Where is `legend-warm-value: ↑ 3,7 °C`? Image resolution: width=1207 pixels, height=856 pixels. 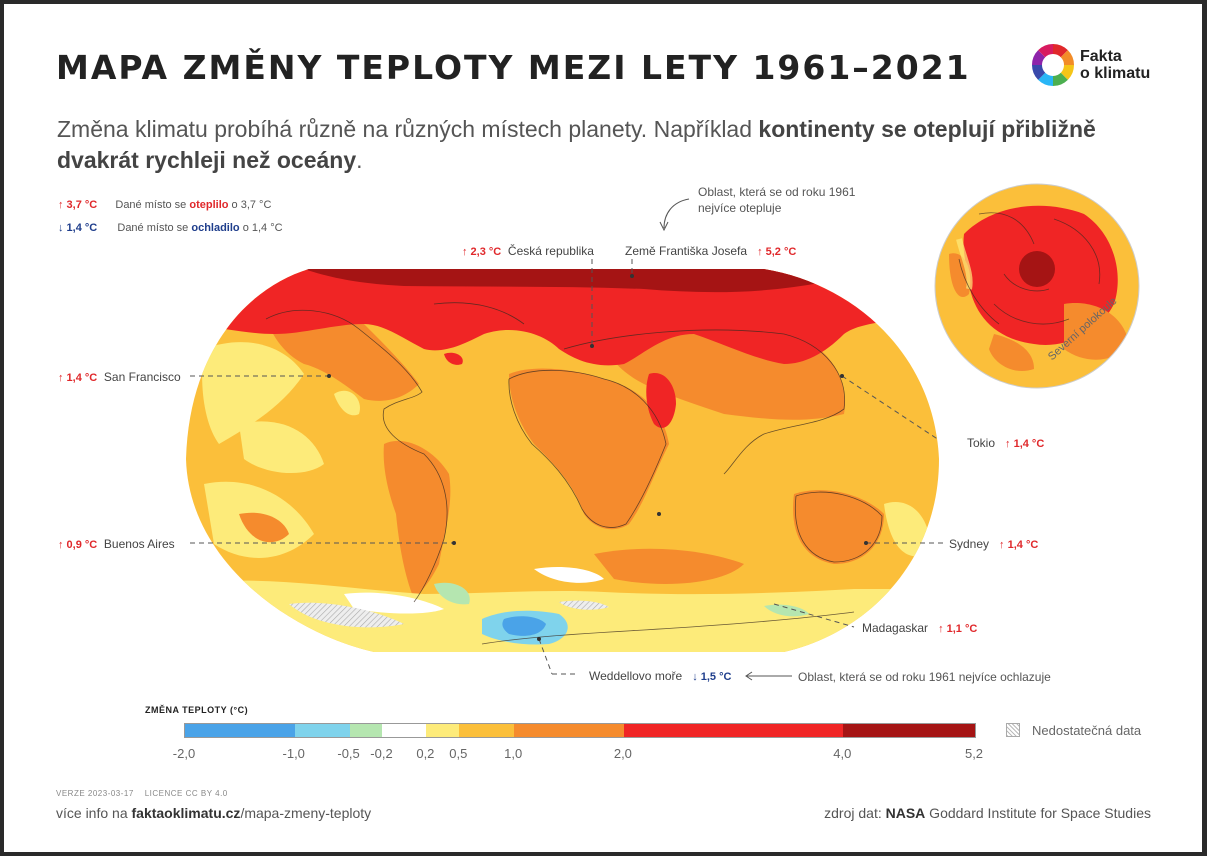 legend-warm-value: ↑ 3,7 °C is located at coordinates (78, 205).